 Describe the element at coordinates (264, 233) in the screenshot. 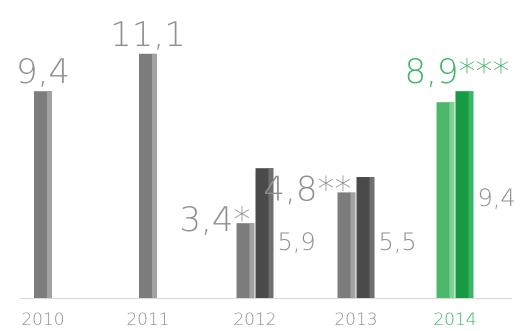

I see `bar-2012-b` at that location.